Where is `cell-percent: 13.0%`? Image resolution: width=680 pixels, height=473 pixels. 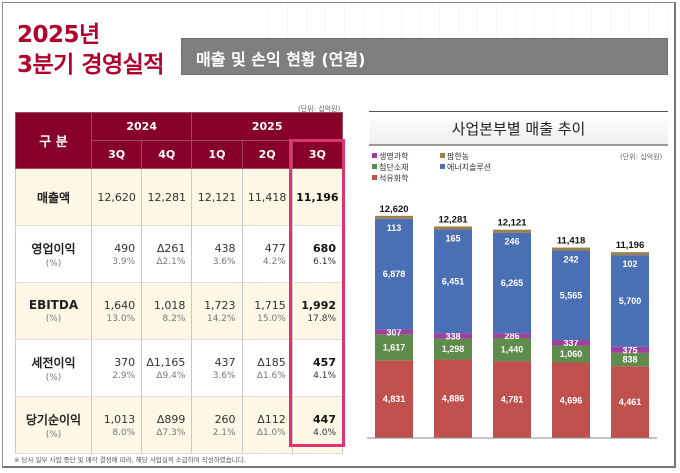
cell-percent: 13.0% is located at coordinates (121, 318).